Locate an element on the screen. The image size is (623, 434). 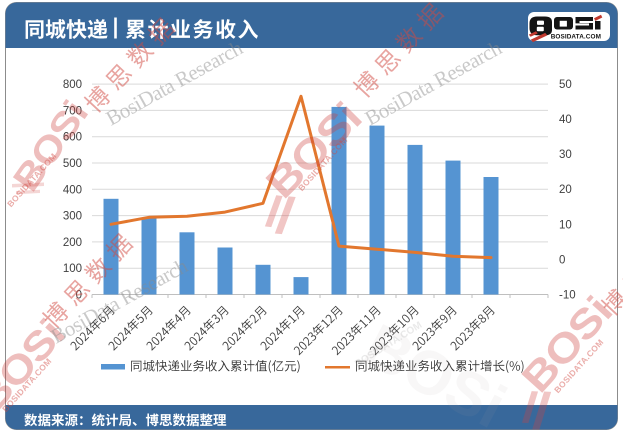
svg-text: 10 is located at coordinates (565, 225).